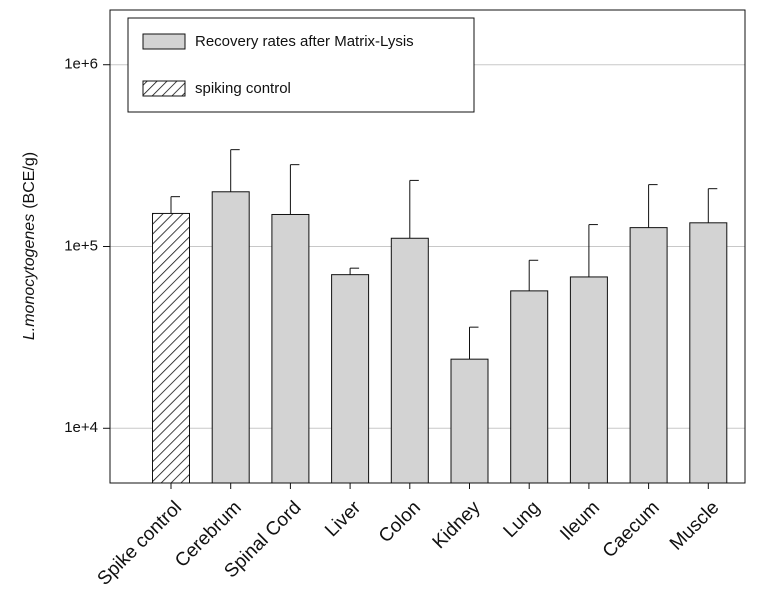 The image size is (758, 606). What do you see at coordinates (81, 64) in the screenshot?
I see `y-tick-label: 1e+6` at bounding box center [81, 64].